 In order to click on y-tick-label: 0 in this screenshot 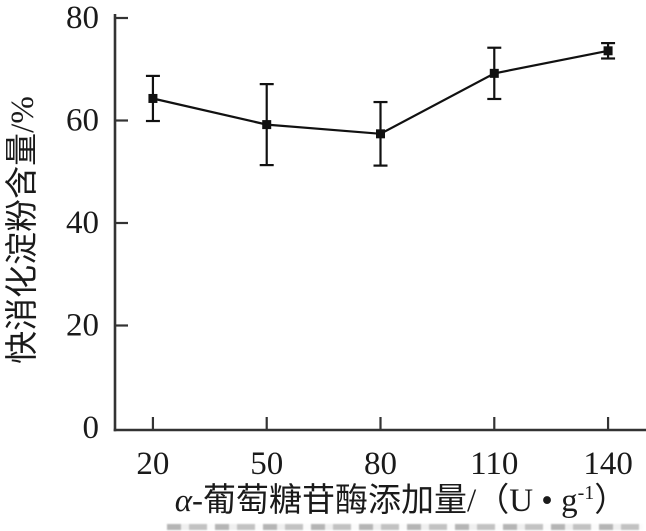, I will do `click(91, 428)`.